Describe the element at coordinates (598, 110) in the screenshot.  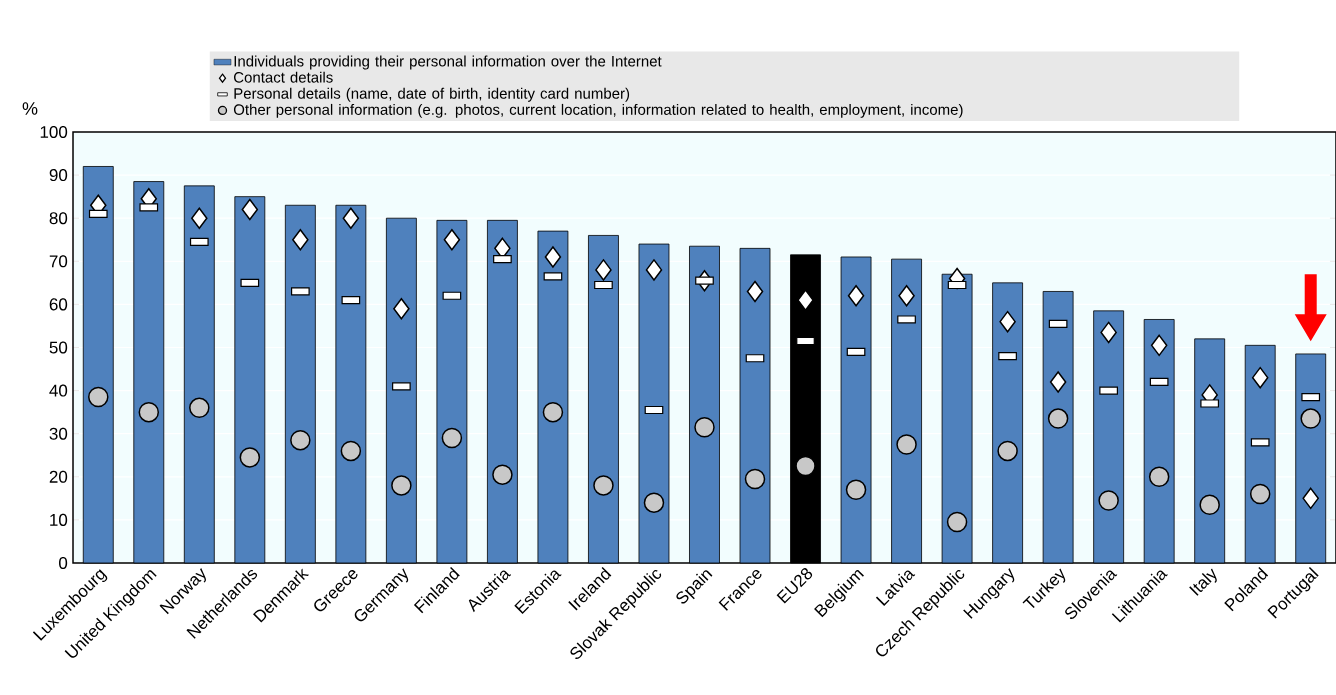
I see `legend-label: Other personal information (e.g. photos, current location, information related to health, employment, income)` at that location.